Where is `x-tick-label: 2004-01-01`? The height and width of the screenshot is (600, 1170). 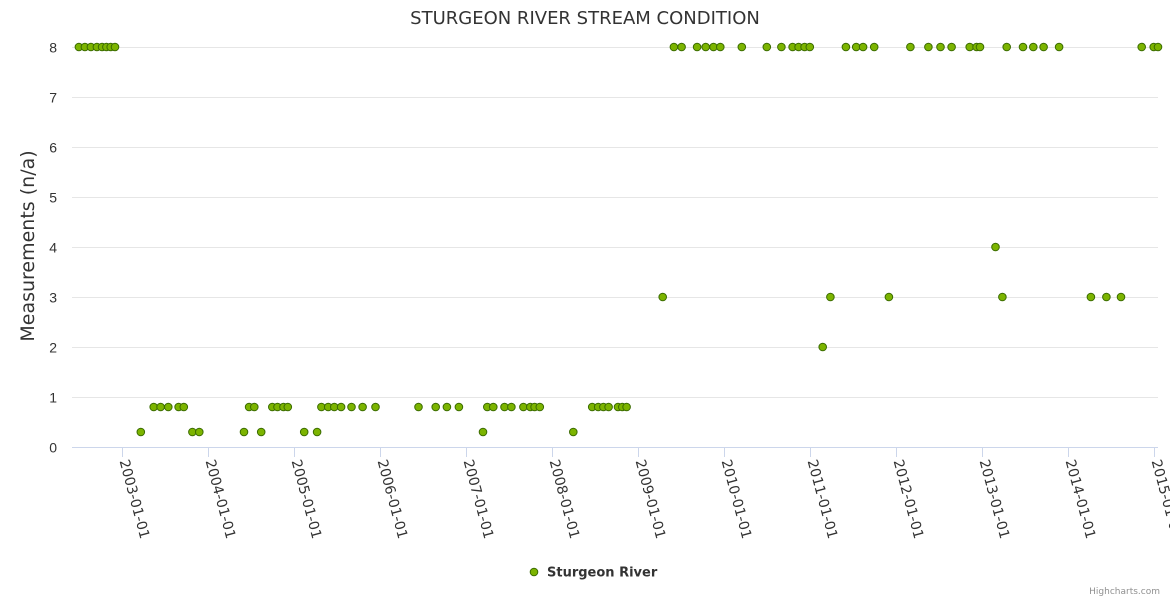
x-tick-label: 2004-01-01 is located at coordinates (220, 499).